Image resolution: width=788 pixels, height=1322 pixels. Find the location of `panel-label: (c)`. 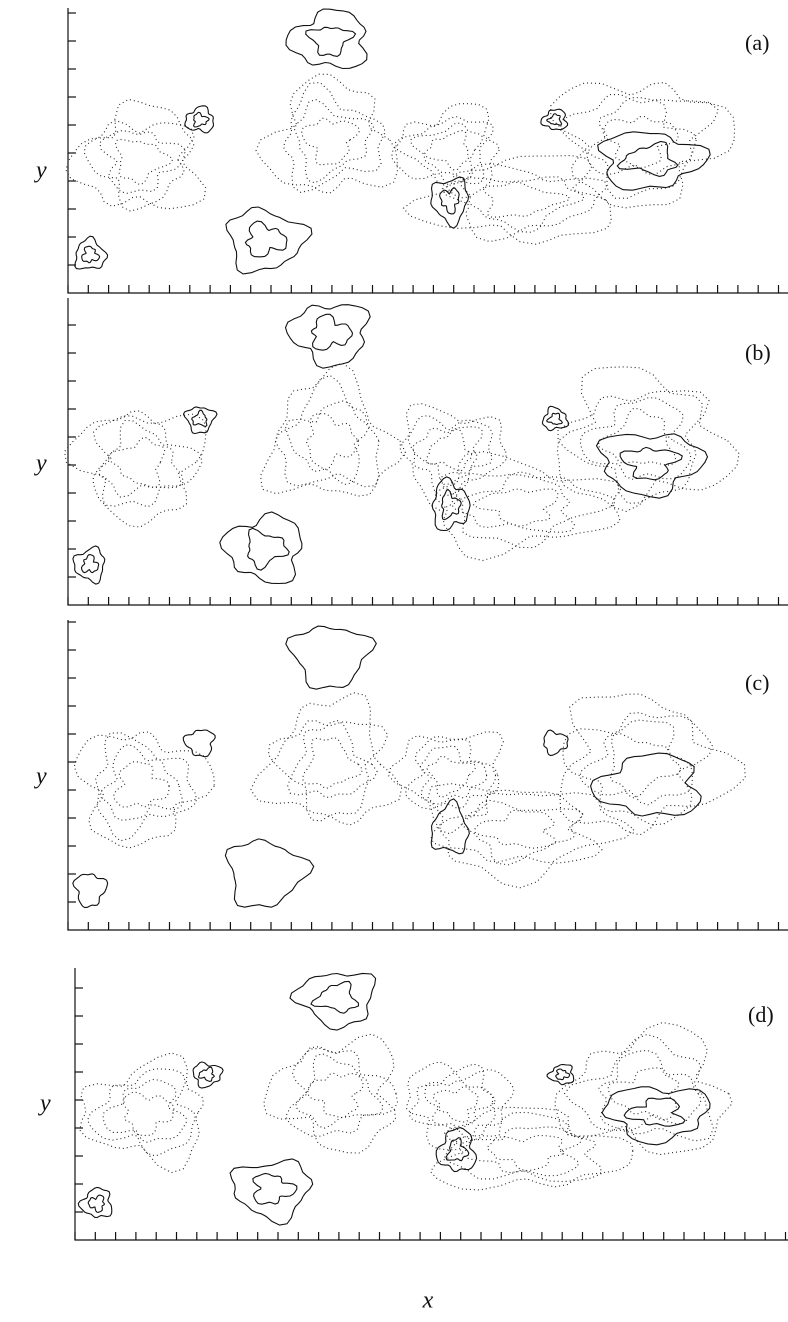

panel-label: (c) is located at coordinates (757, 682).